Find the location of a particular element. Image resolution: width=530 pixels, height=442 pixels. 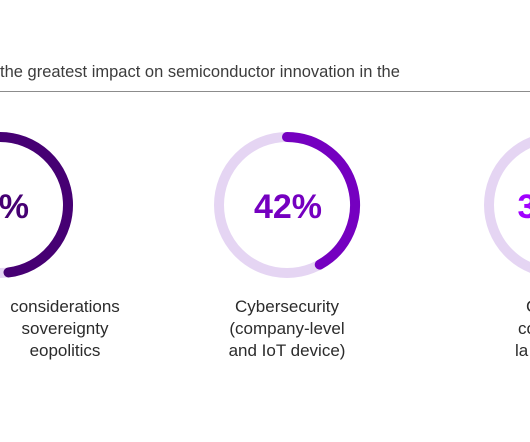

donut-chart-3: 3 is located at coordinates (507, 205).